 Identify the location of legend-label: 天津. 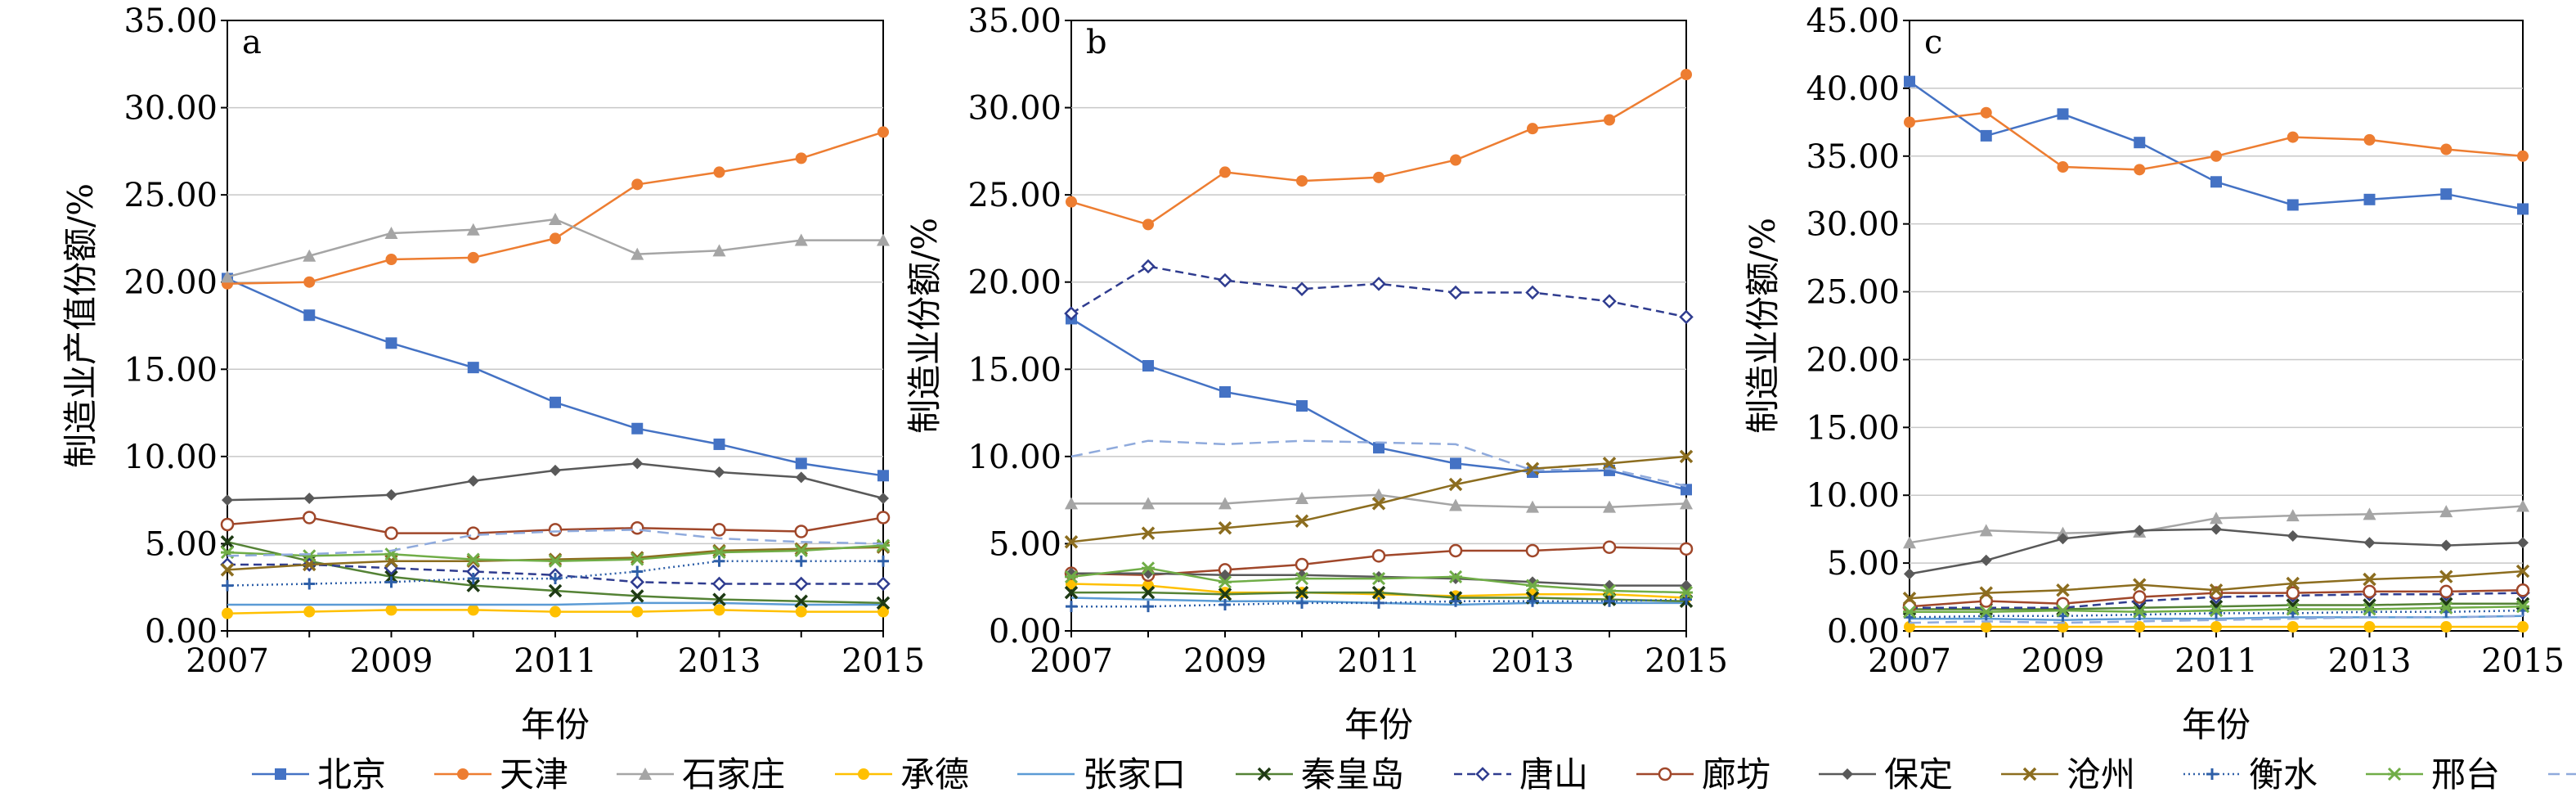
(534, 774).